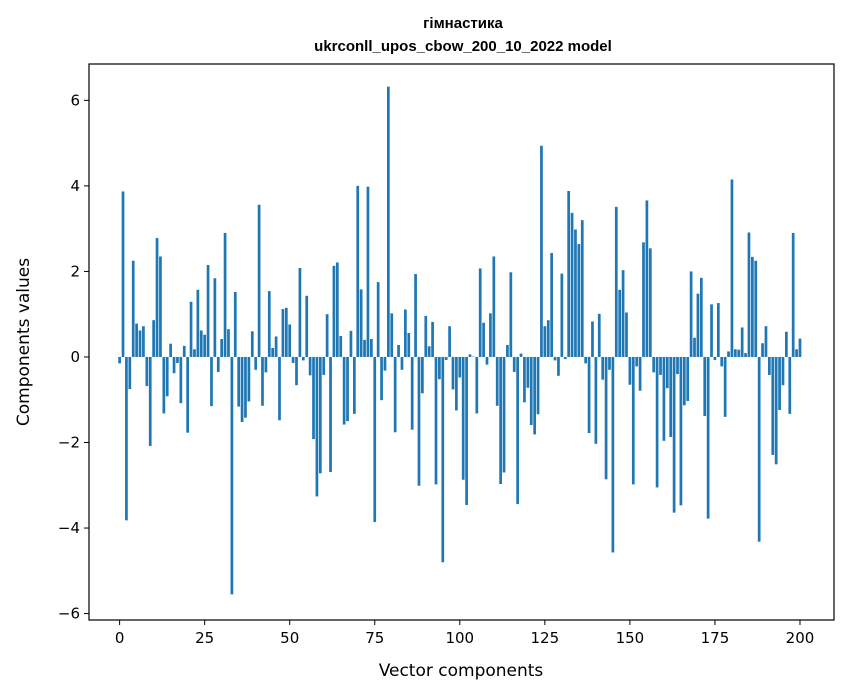  What do you see at coordinates (75, 100) in the screenshot?
I see `y-tick-label: 6` at bounding box center [75, 100].